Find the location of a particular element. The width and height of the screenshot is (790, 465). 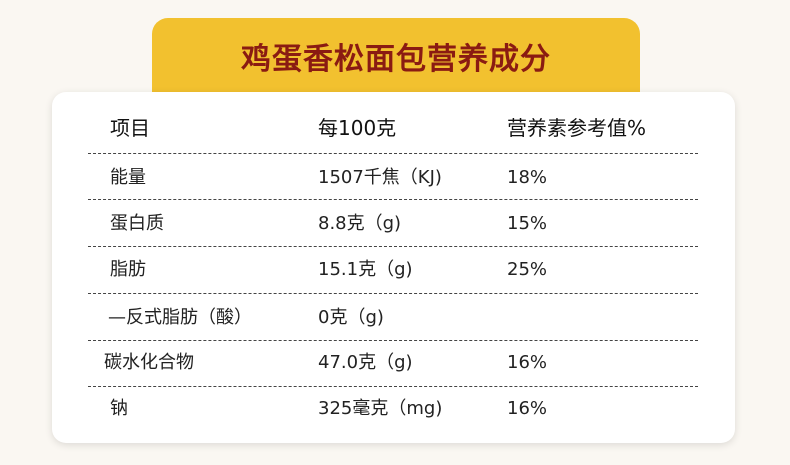

table-cell: 1507千焦（KJ) is located at coordinates (380, 177).